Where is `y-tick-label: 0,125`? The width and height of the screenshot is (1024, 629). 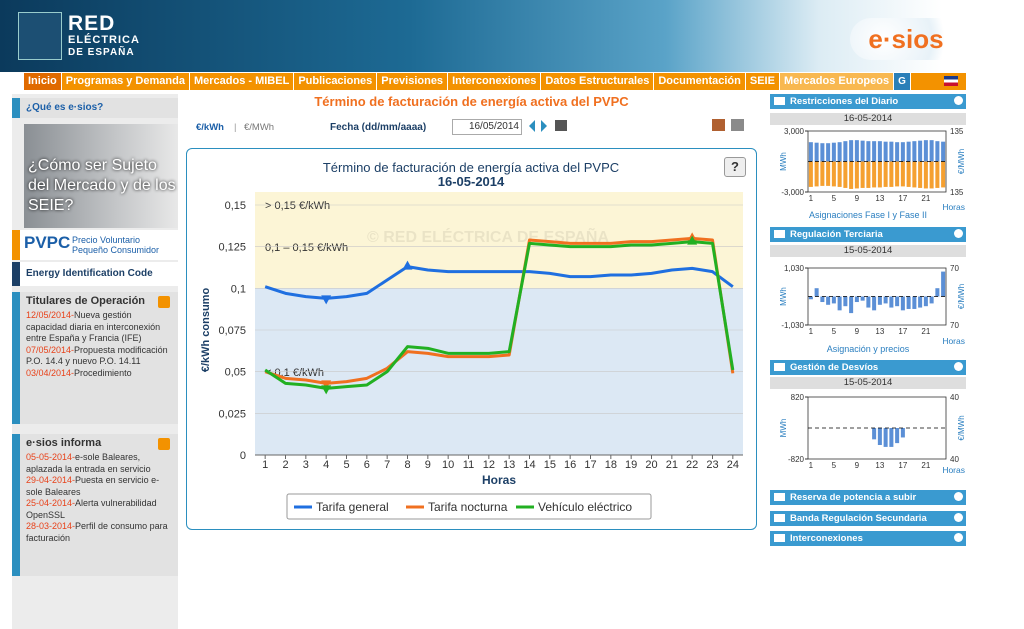
y-tick-label: 0,125 is located at coordinates (232, 248).